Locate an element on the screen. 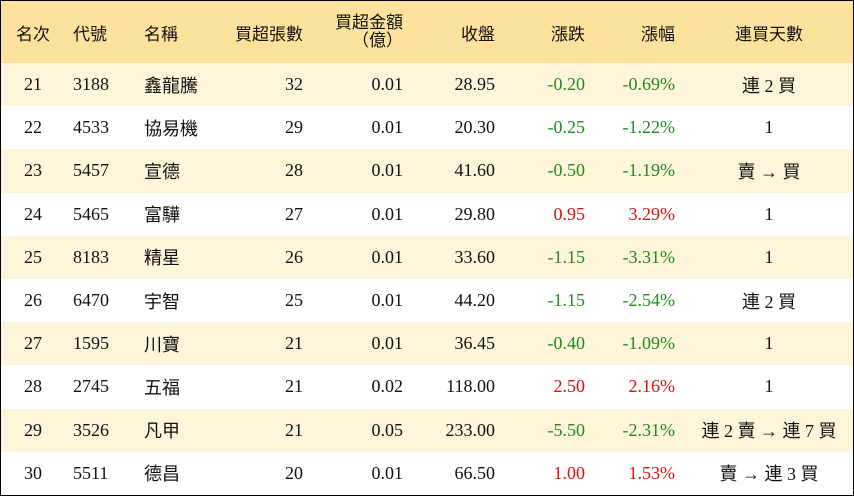 This screenshot has height=496, width=854. table-row: 26 6470 宇智 25 0.01 44.20 -1.15 -2.54% 連 2 買 is located at coordinates (427, 300).